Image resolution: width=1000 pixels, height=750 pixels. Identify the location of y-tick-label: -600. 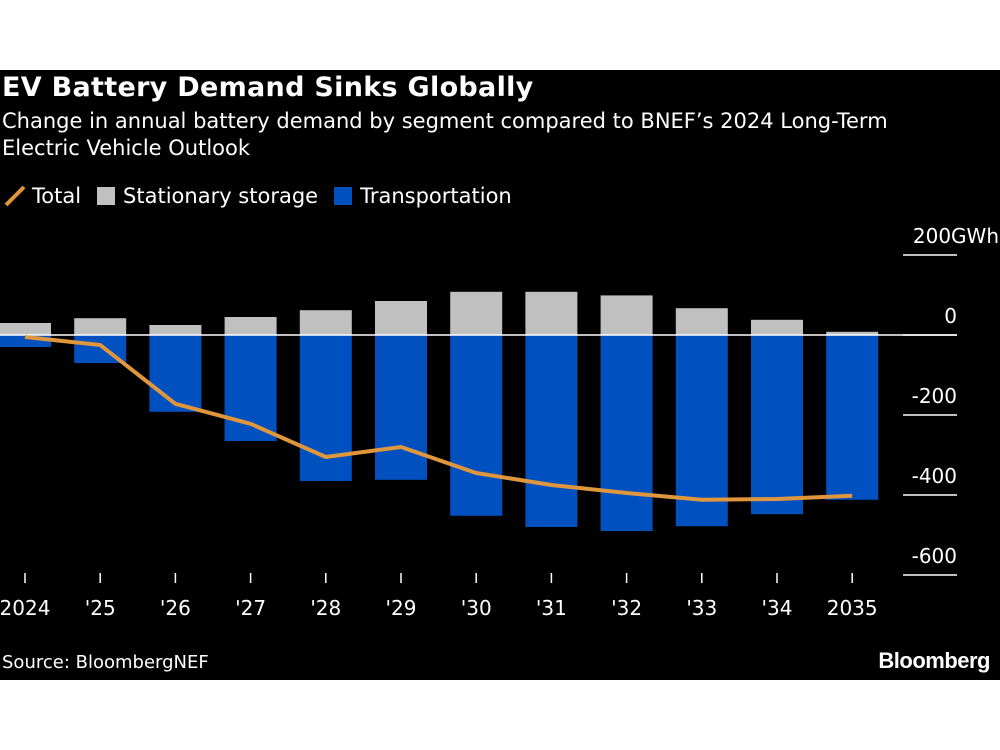
(934, 556).